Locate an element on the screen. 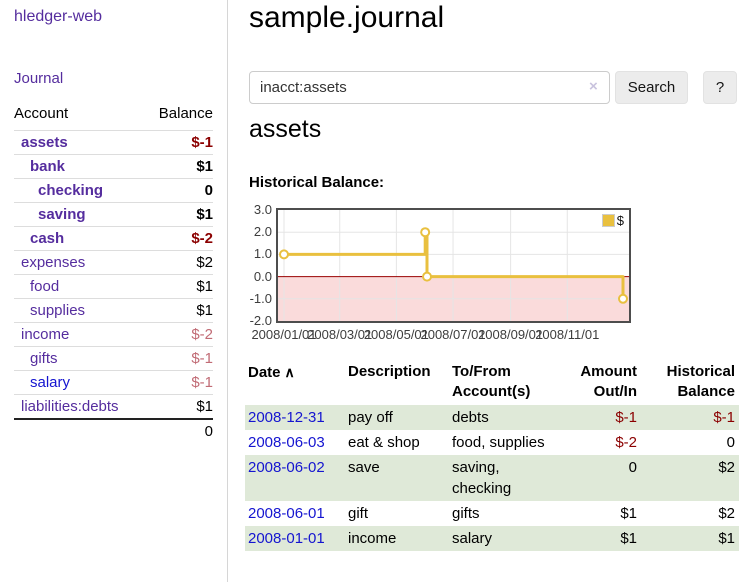 The width and height of the screenshot is (742, 582). transaction-amount: 0 is located at coordinates (632, 467).